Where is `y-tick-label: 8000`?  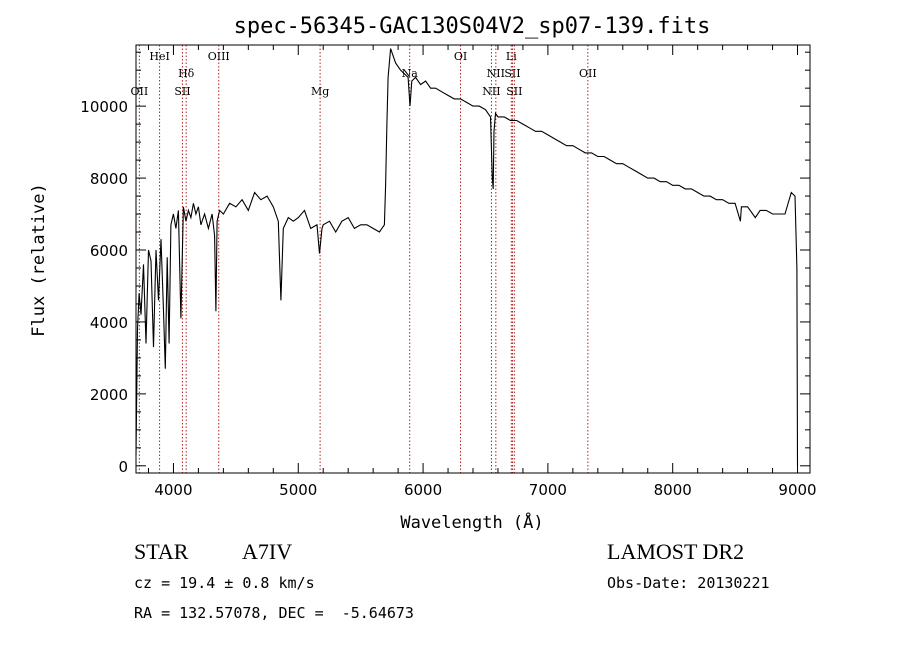 y-tick-label: 8000 is located at coordinates (109, 179).